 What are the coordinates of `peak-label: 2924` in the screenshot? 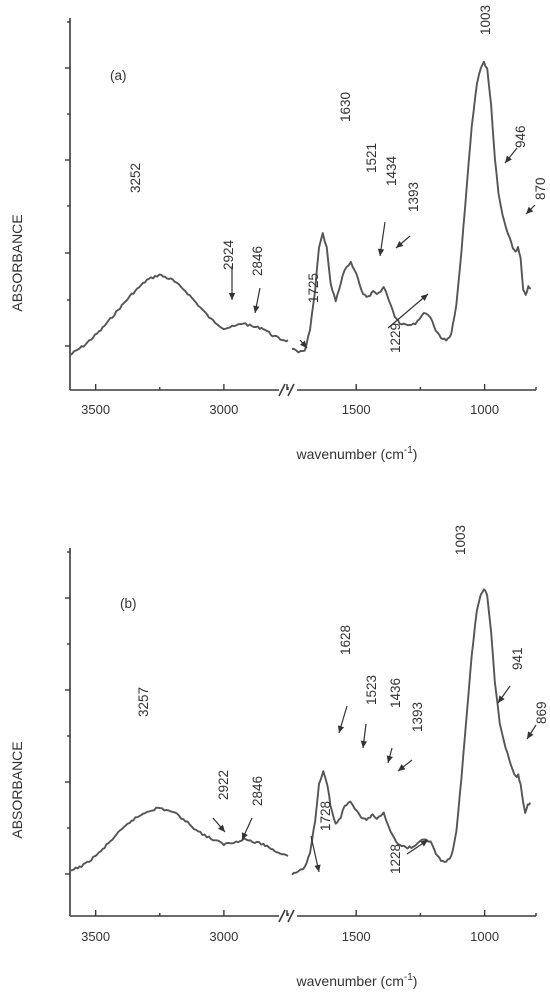 It's located at (228, 254).